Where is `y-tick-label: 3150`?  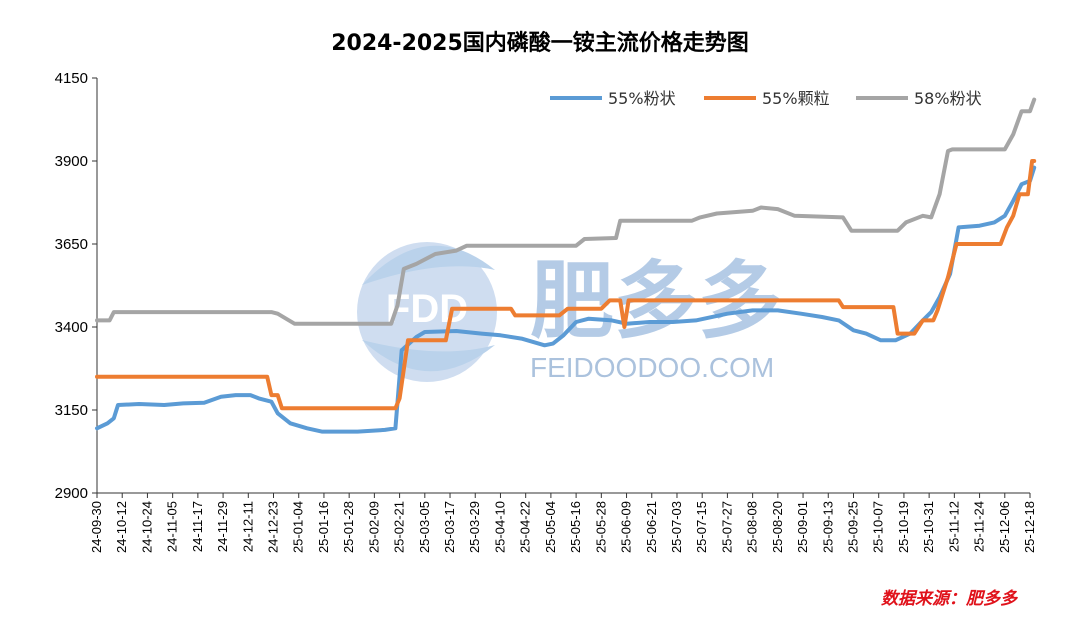
y-tick-label: 3150 is located at coordinates (71, 410).